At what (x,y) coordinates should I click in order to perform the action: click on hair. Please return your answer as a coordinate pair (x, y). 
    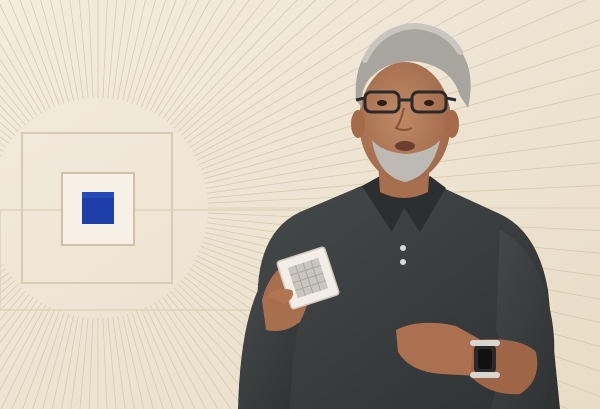
    Looking at the image, I should click on (413, 68).